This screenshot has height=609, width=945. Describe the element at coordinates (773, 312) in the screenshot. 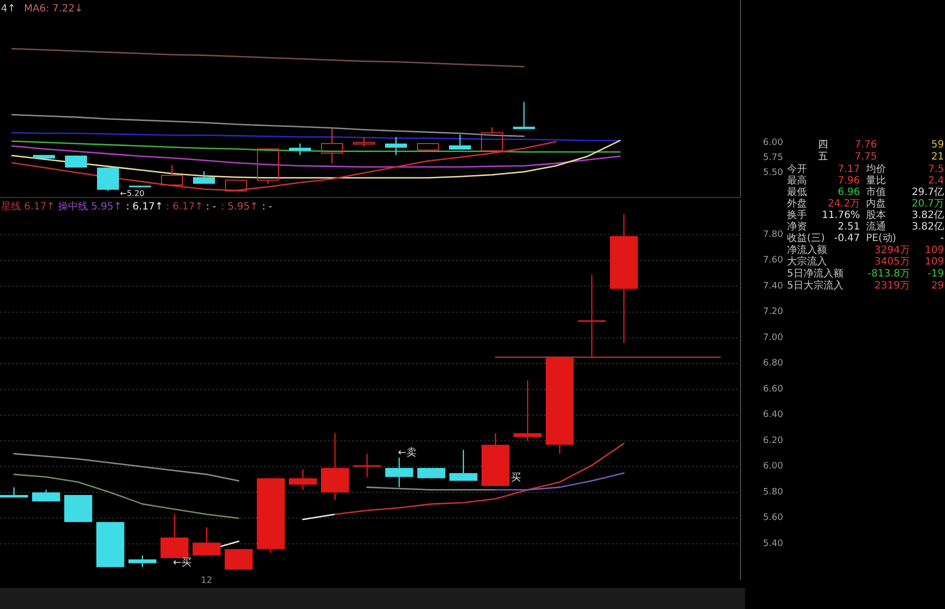

I see `y-tick-label: 7.20` at that location.